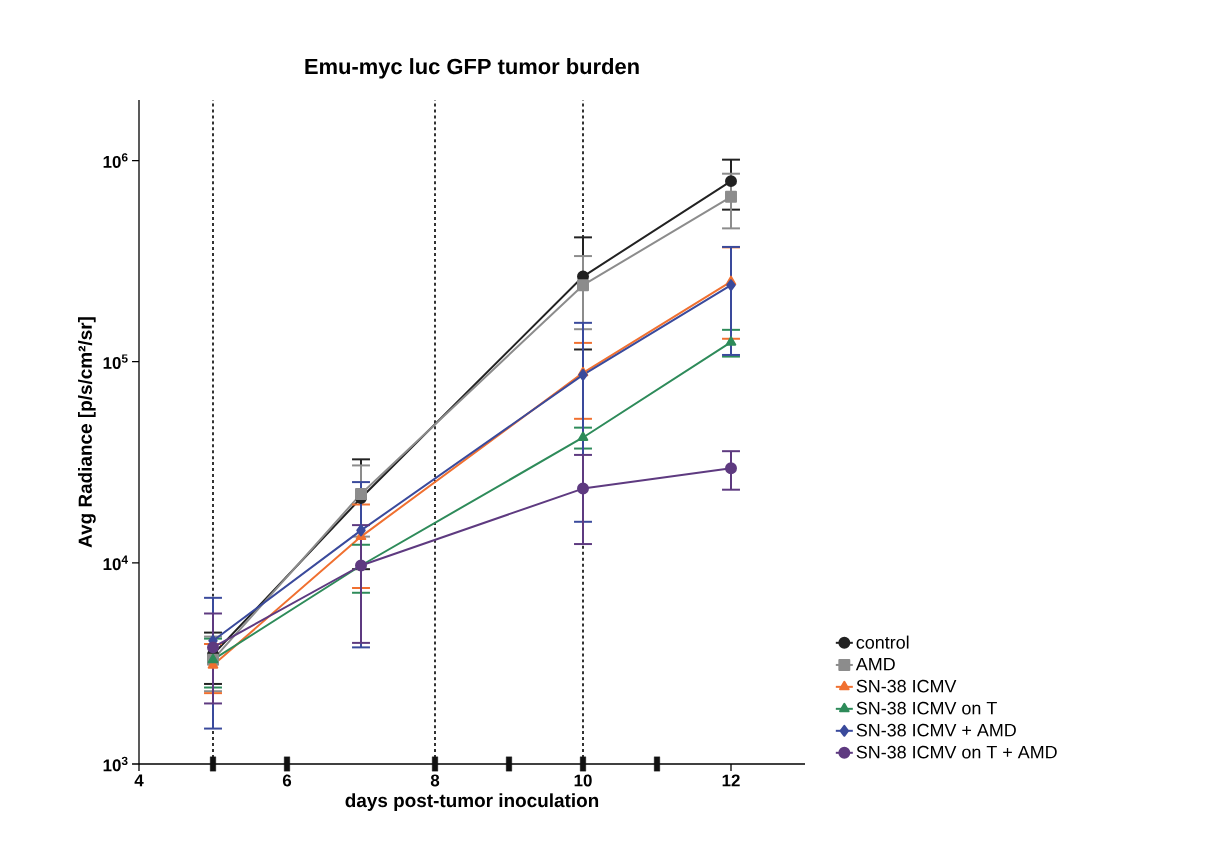 The height and width of the screenshot is (863, 1217). What do you see at coordinates (139, 780) in the screenshot?
I see `x-tick-label: 4` at bounding box center [139, 780].